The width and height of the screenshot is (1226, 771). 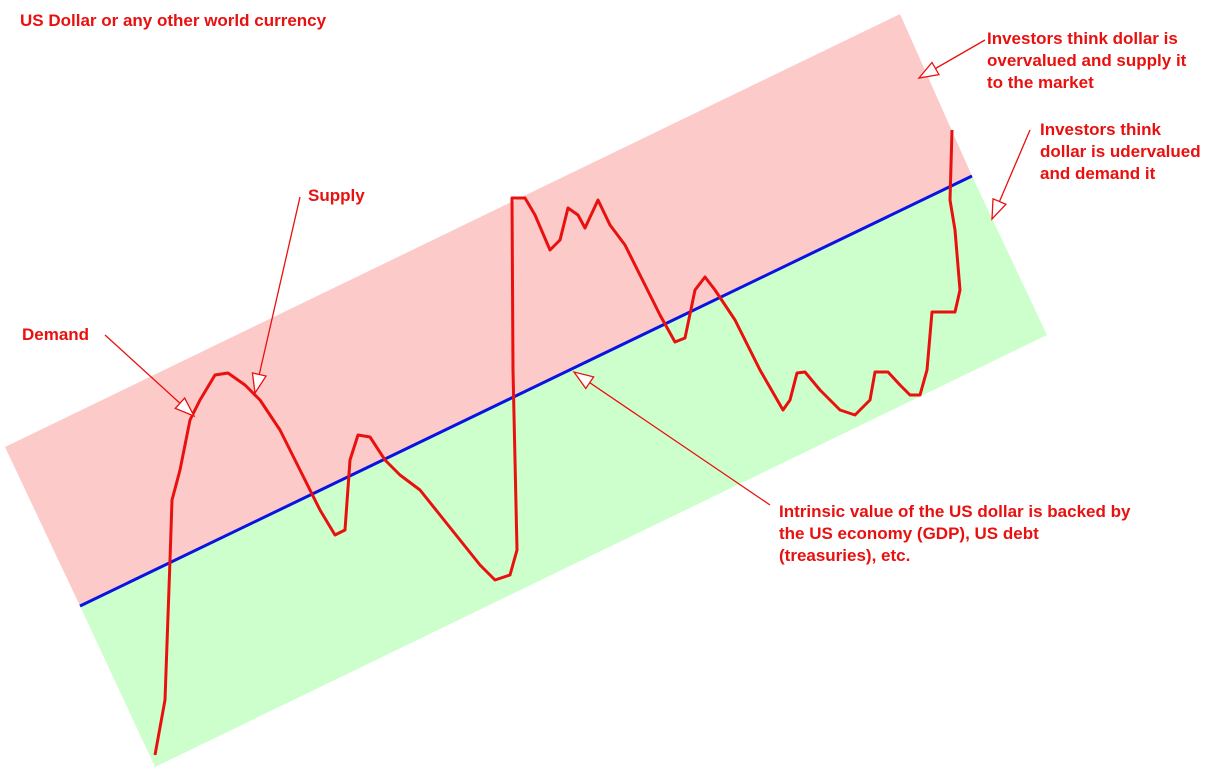 What do you see at coordinates (173, 20) in the screenshot?
I see `title: US Dollar or any other world currency` at bounding box center [173, 20].